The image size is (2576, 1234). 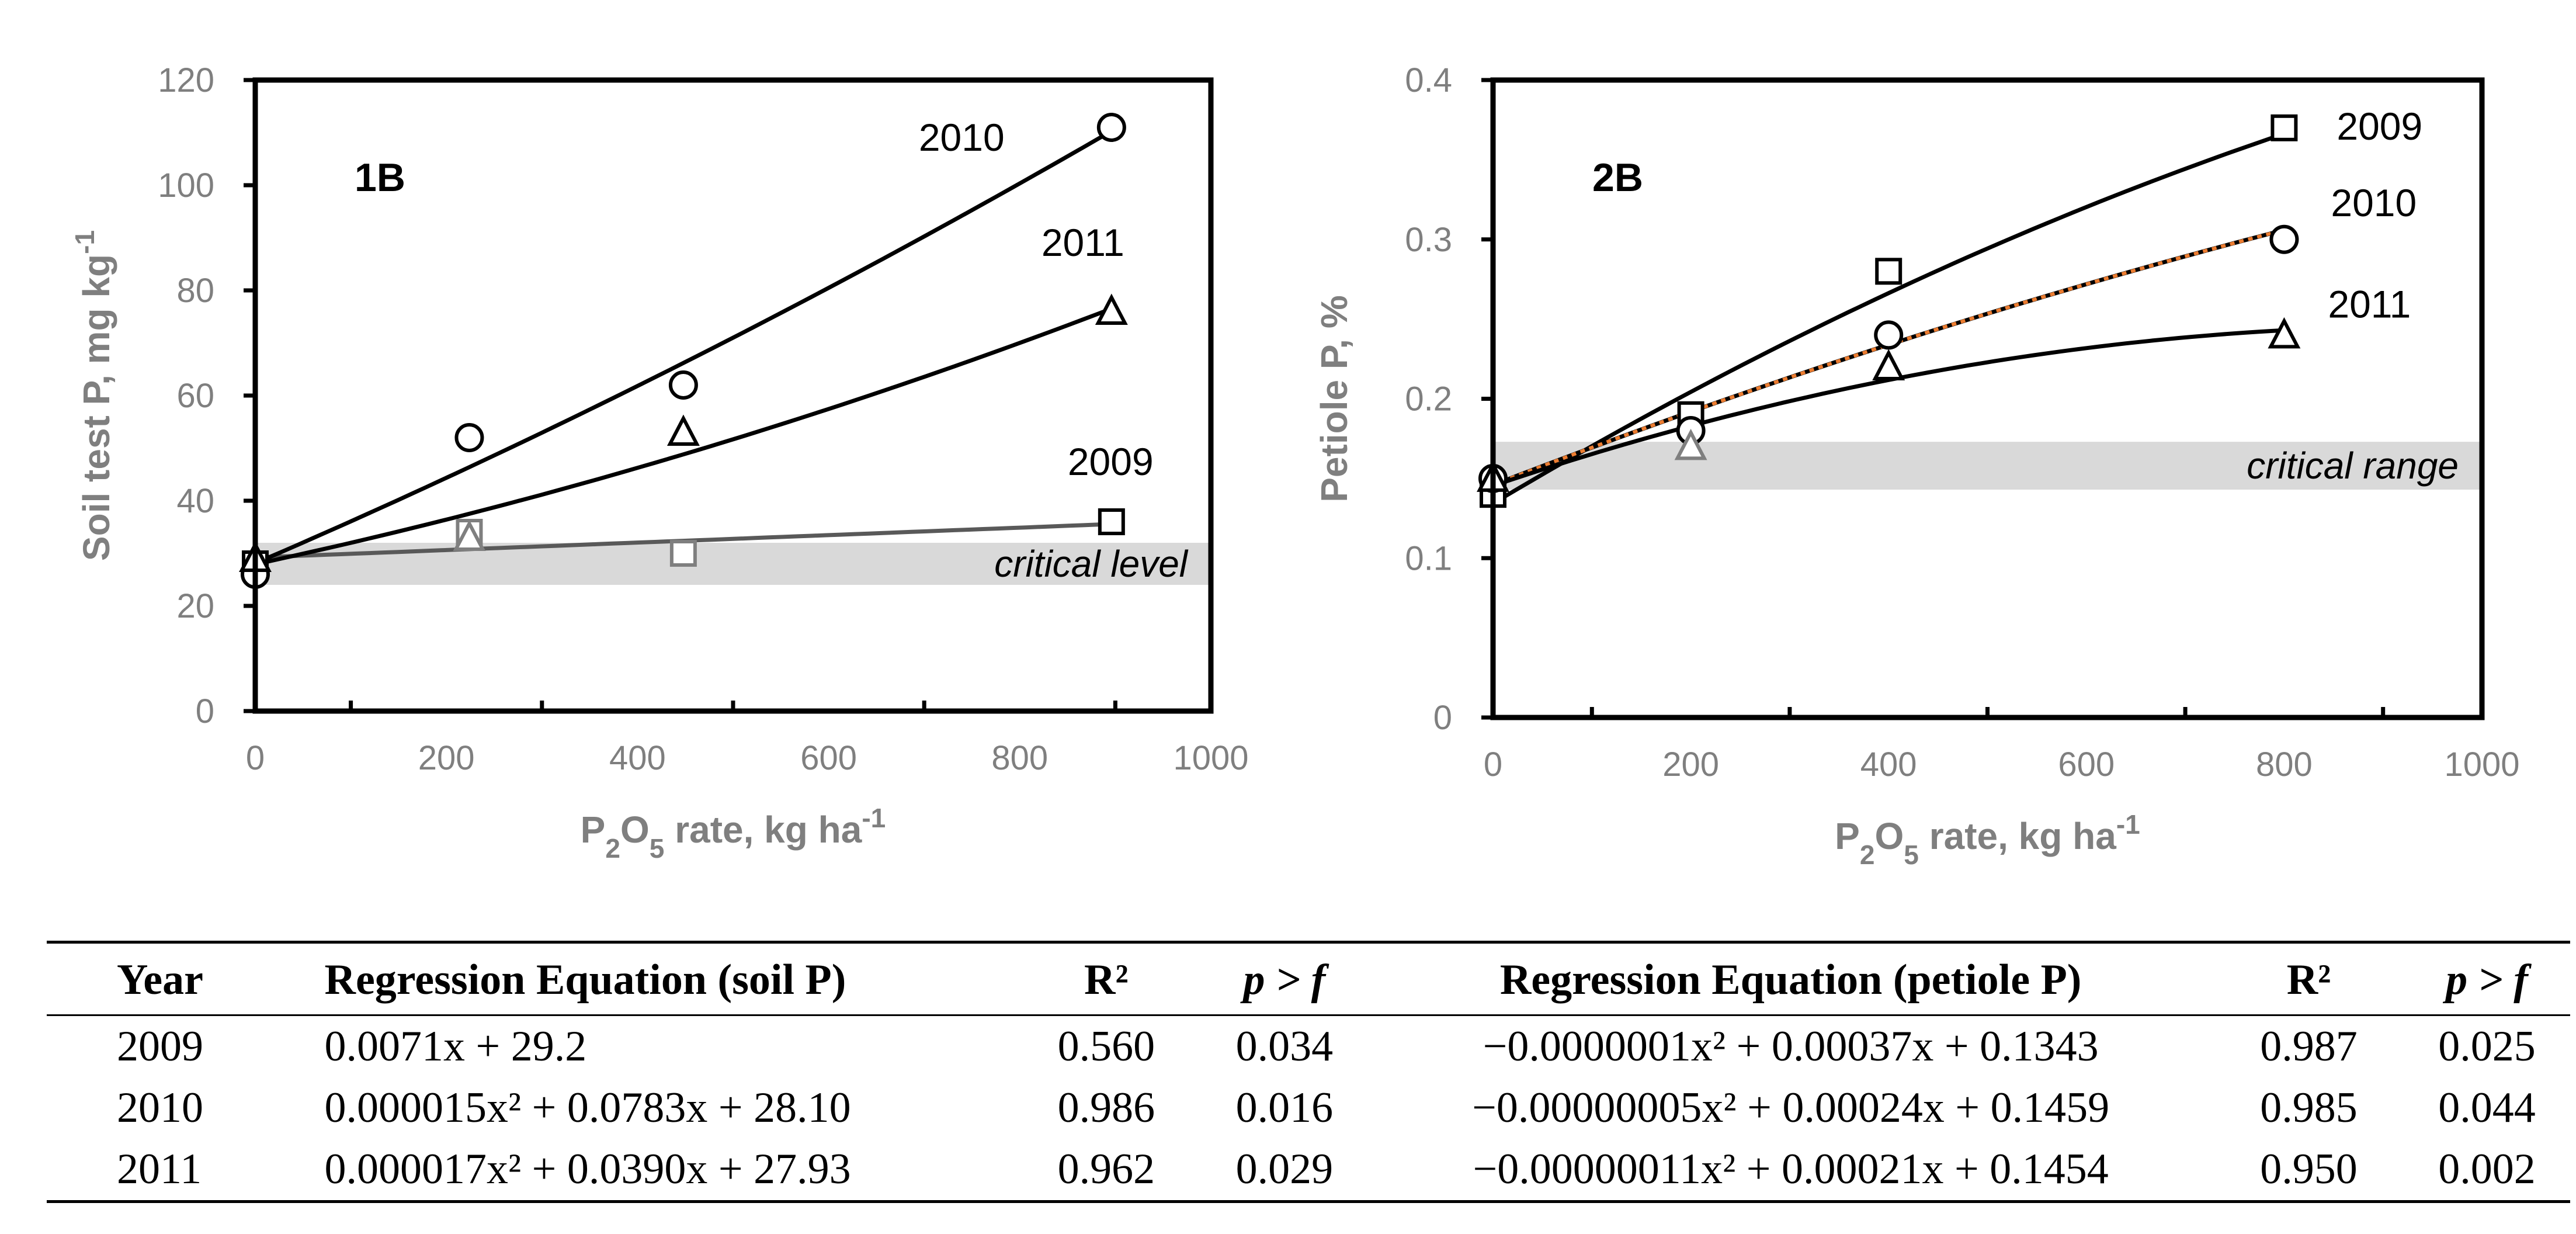 I want to click on panel-label: 2B, so click(x=1617, y=177).